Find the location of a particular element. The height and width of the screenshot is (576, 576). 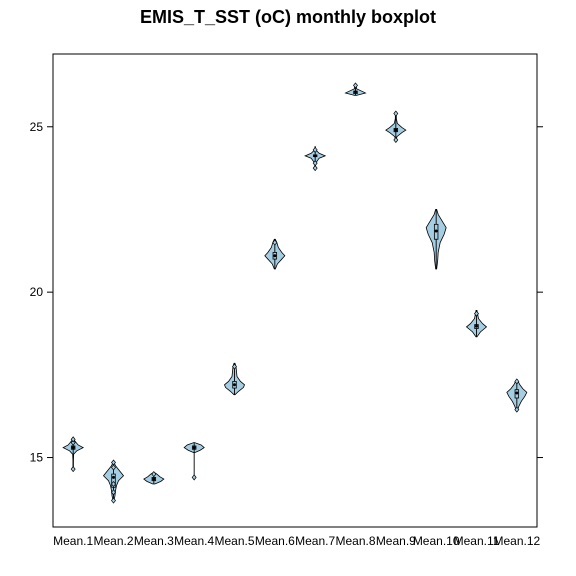

x-tick-label: Mean.6 is located at coordinates (275, 541).